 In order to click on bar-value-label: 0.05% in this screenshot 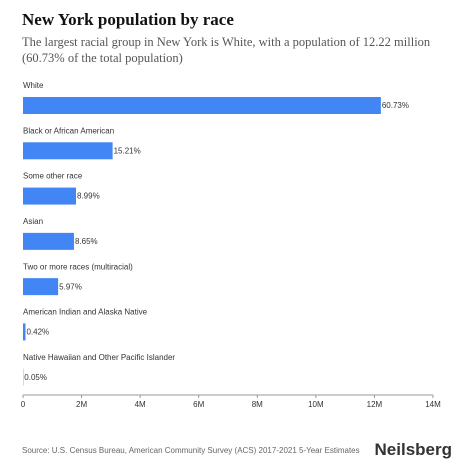, I will do `click(35, 377)`.